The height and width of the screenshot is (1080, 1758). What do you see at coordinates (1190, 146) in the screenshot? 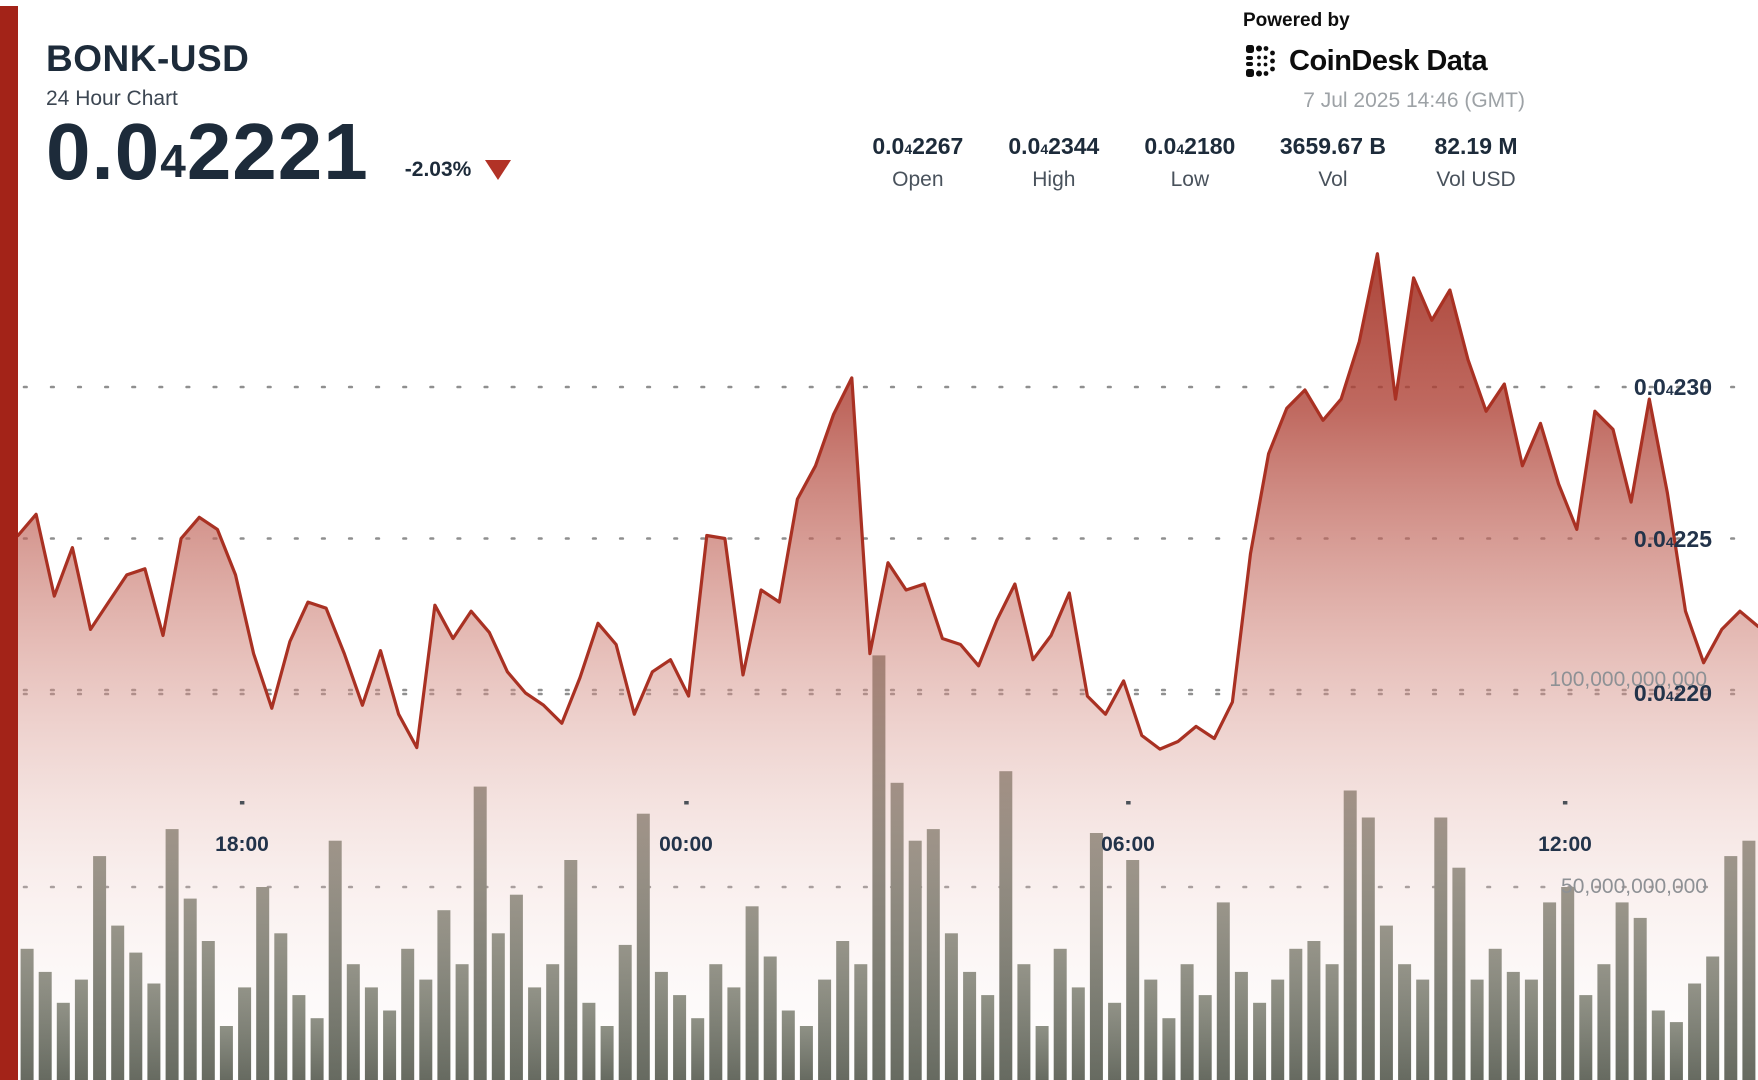
I see `stat-low-value: 0.042180` at bounding box center [1190, 146].